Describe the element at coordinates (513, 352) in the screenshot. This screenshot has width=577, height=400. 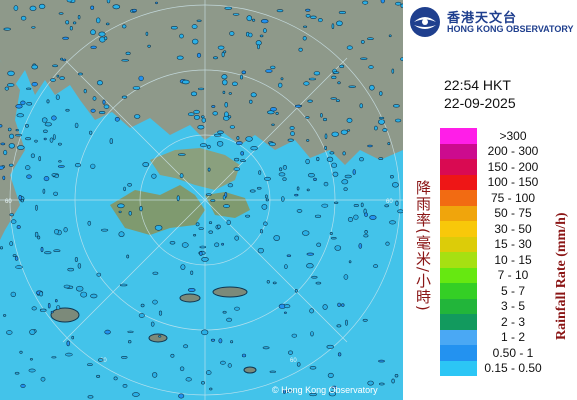
I see `legend-label: 0.50 - 1` at that location.